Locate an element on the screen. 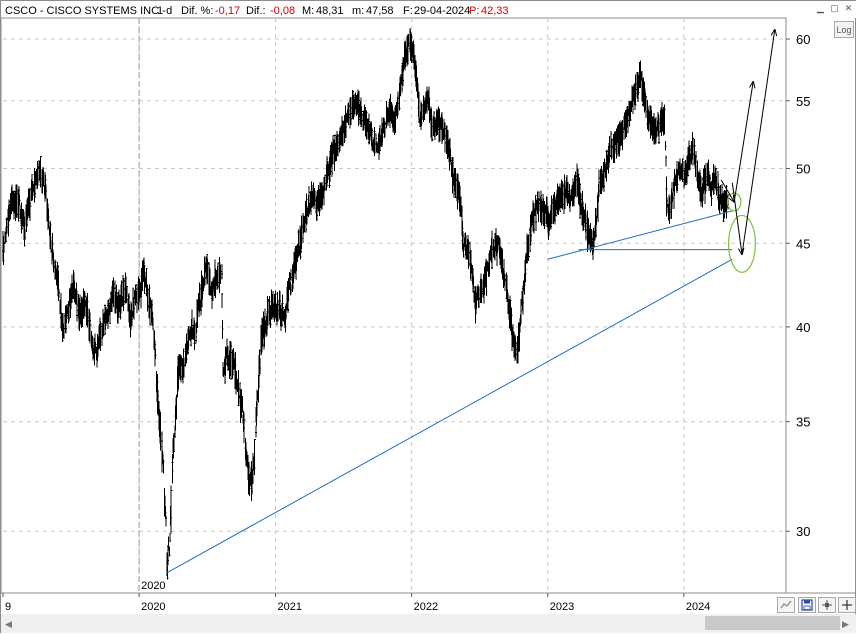 This screenshot has height=634, width=857. date-value: 29-04-2024 is located at coordinates (442, 11).